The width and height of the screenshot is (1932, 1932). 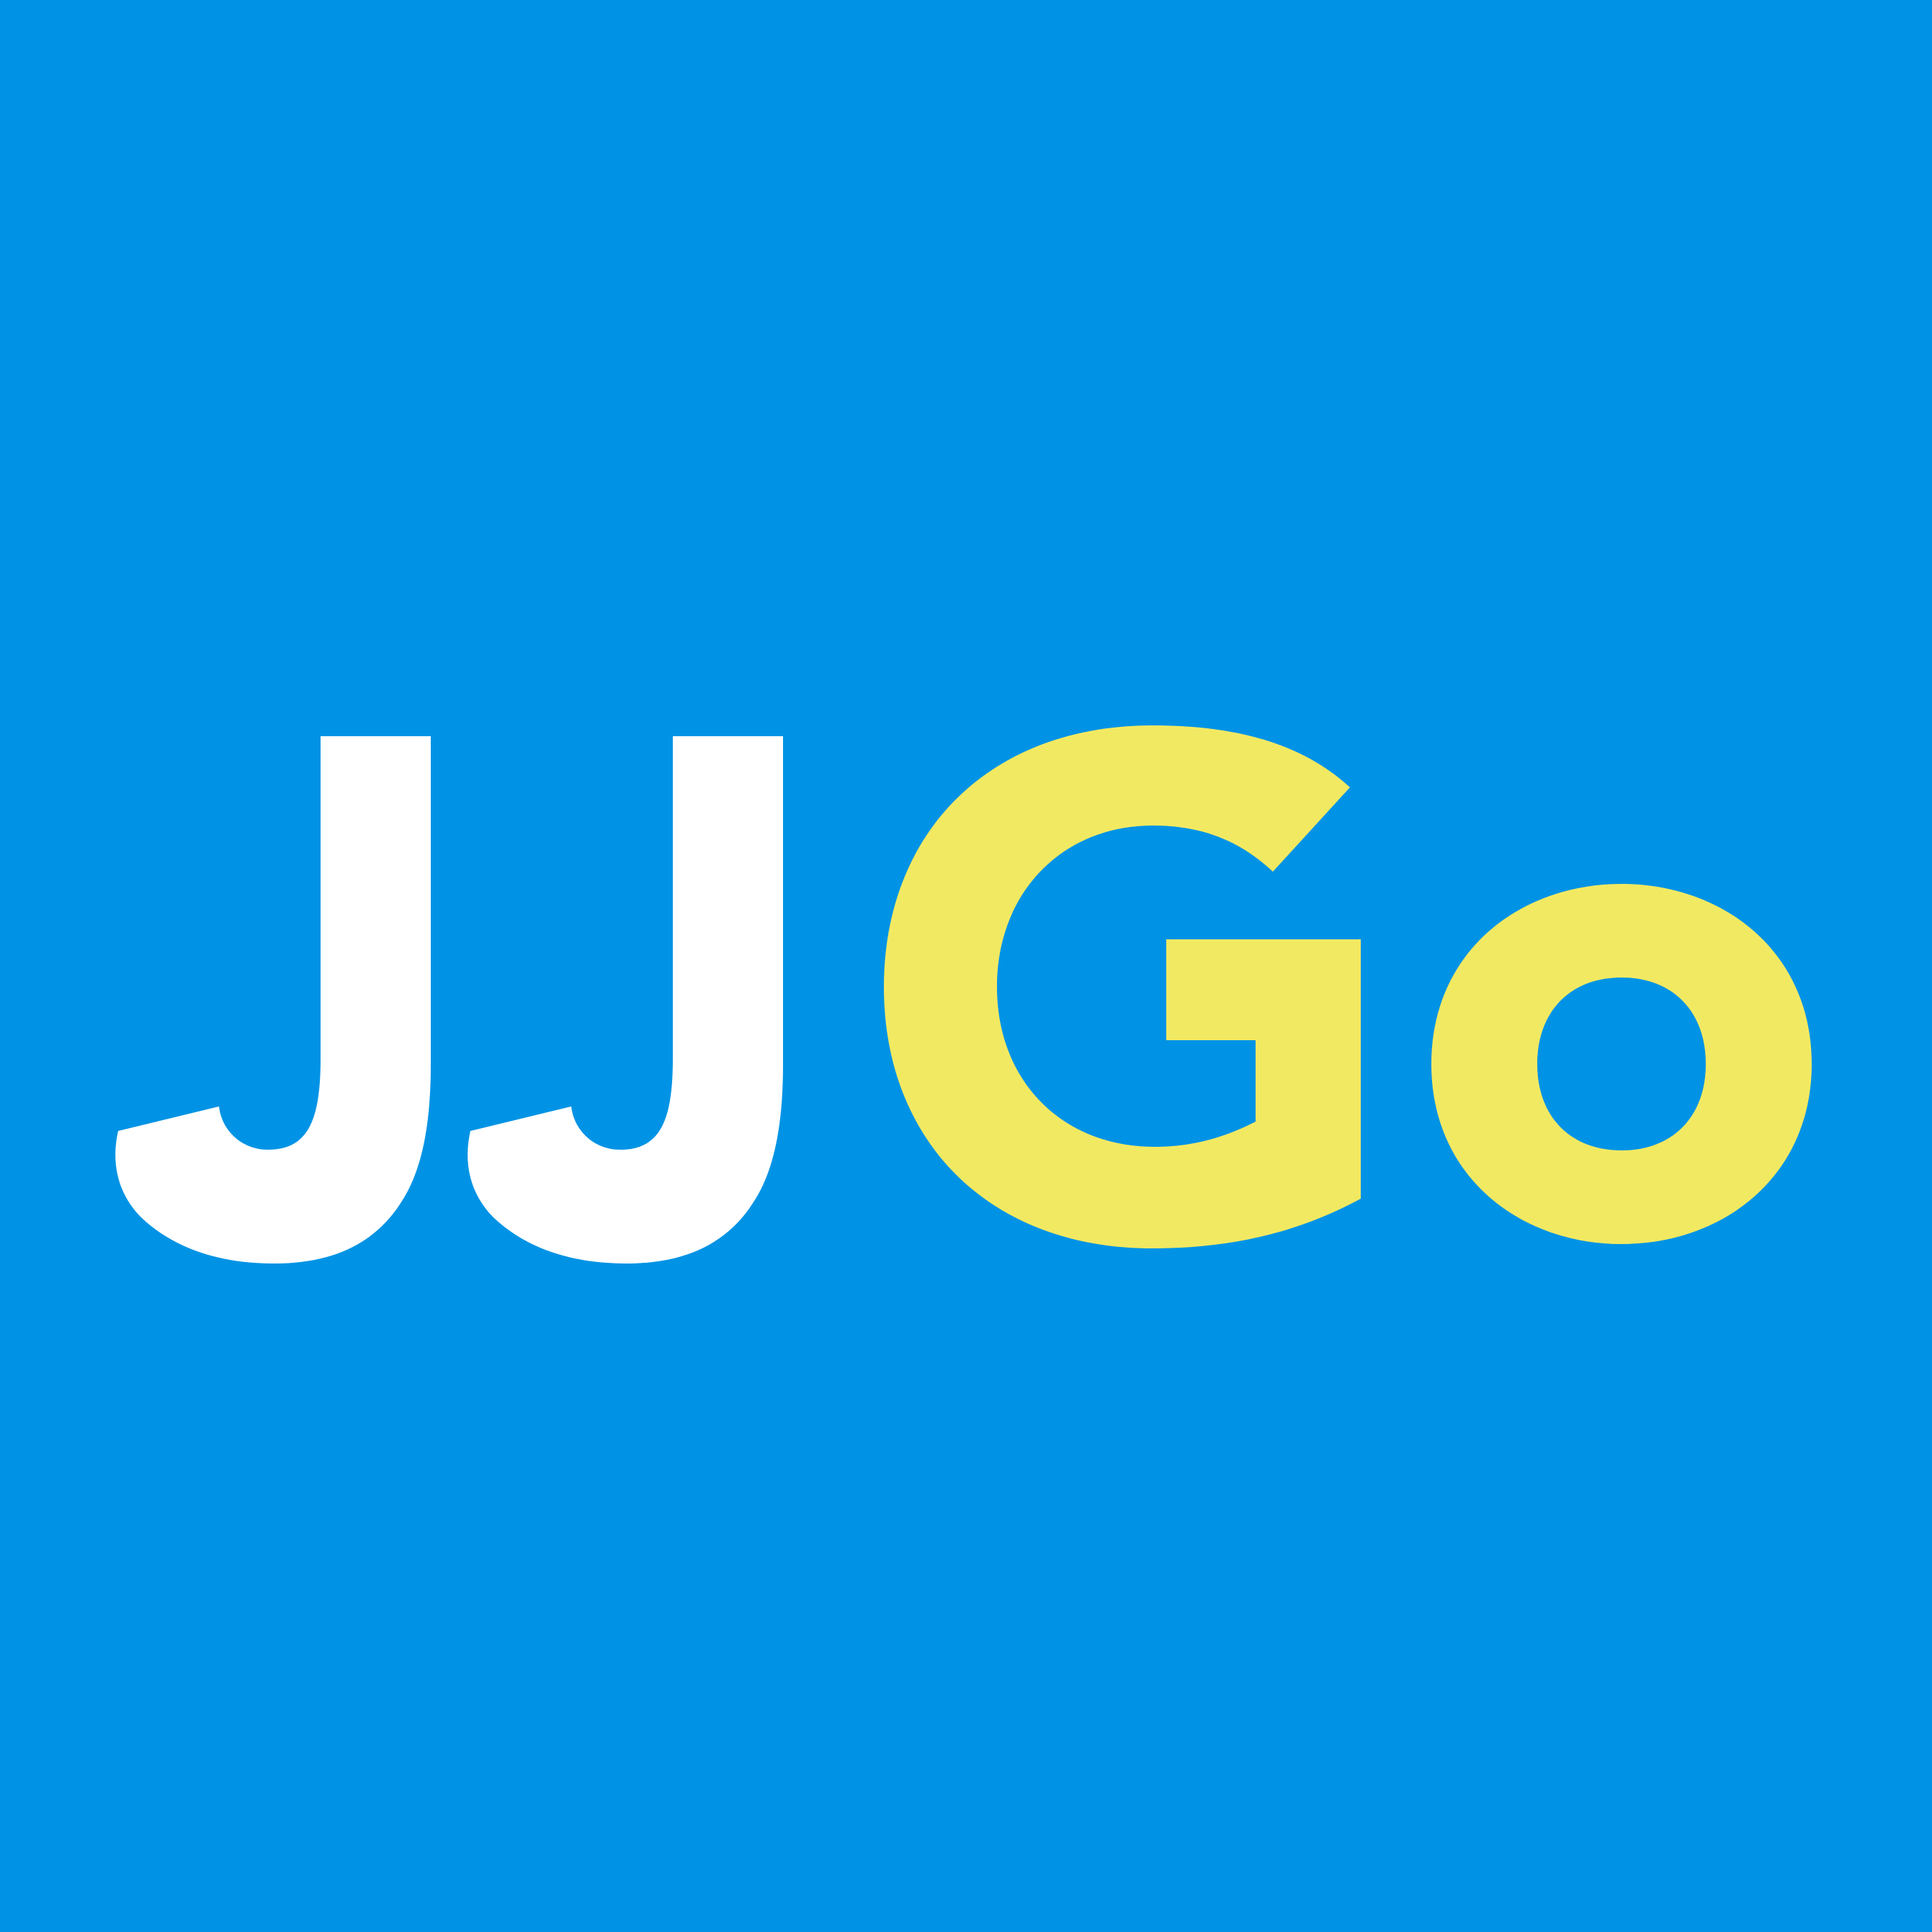 What do you see at coordinates (625, 1000) in the screenshot?
I see `letter-j-second` at bounding box center [625, 1000].